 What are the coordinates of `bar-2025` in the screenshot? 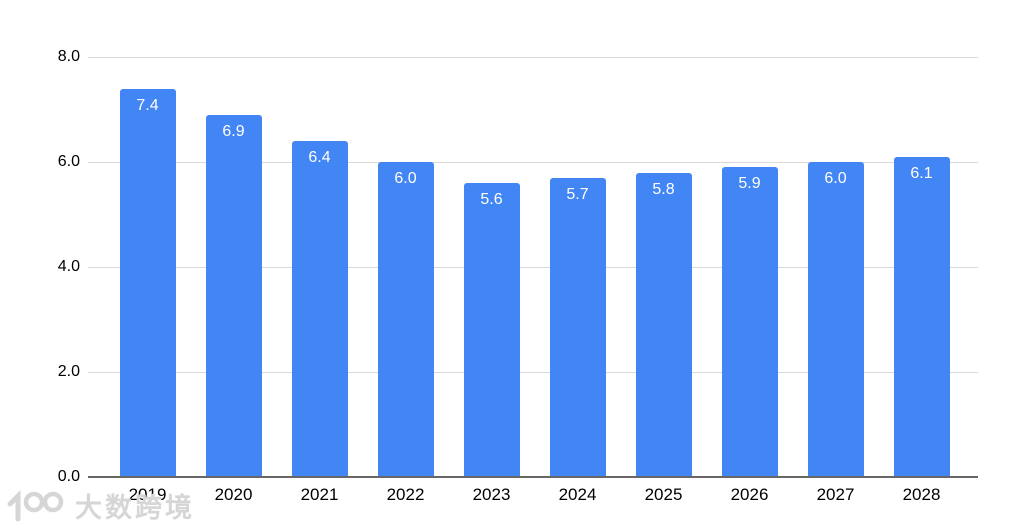 It's located at (663, 324).